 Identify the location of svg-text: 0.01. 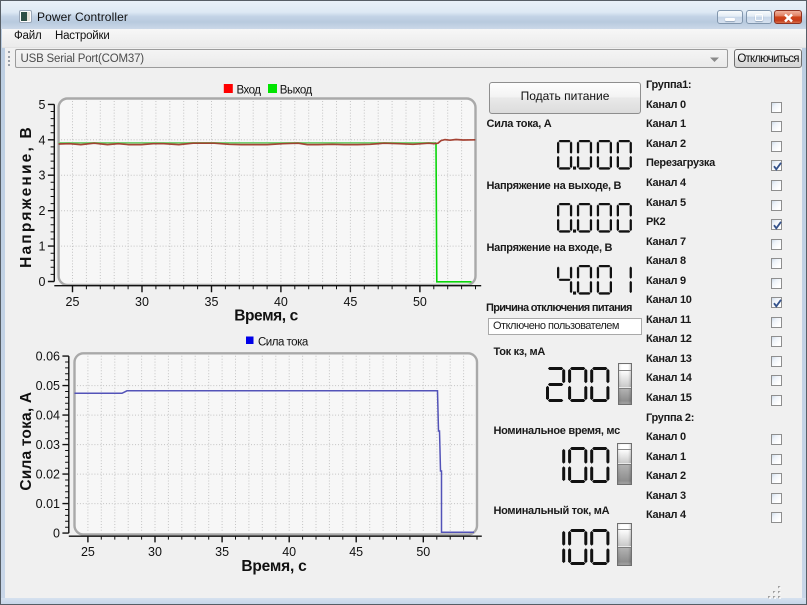
(48, 504).